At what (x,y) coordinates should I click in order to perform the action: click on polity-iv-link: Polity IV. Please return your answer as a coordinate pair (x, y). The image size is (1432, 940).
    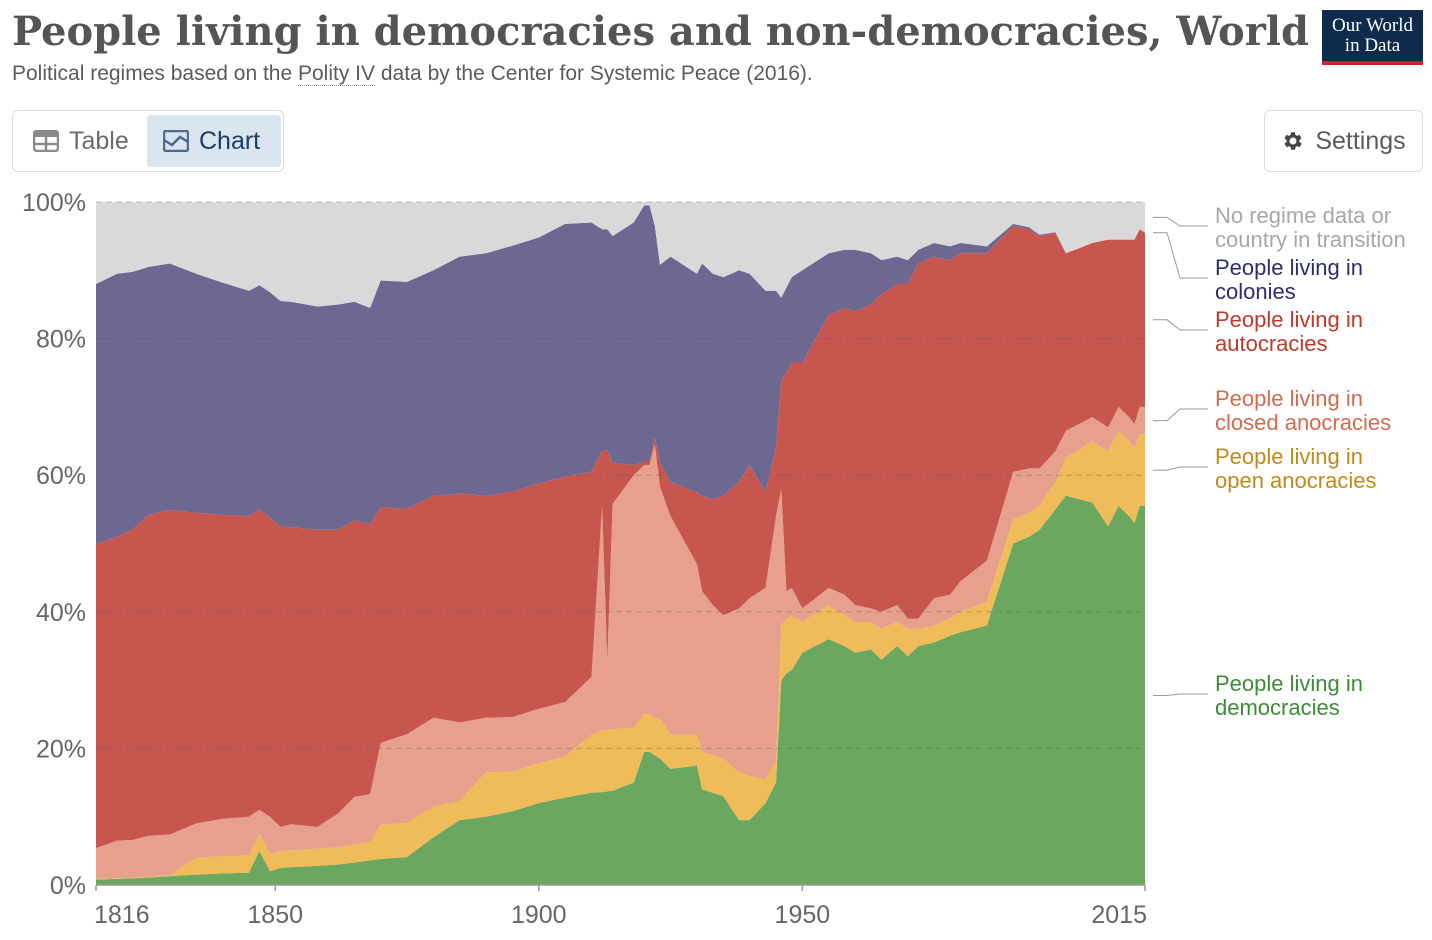
    Looking at the image, I should click on (337, 74).